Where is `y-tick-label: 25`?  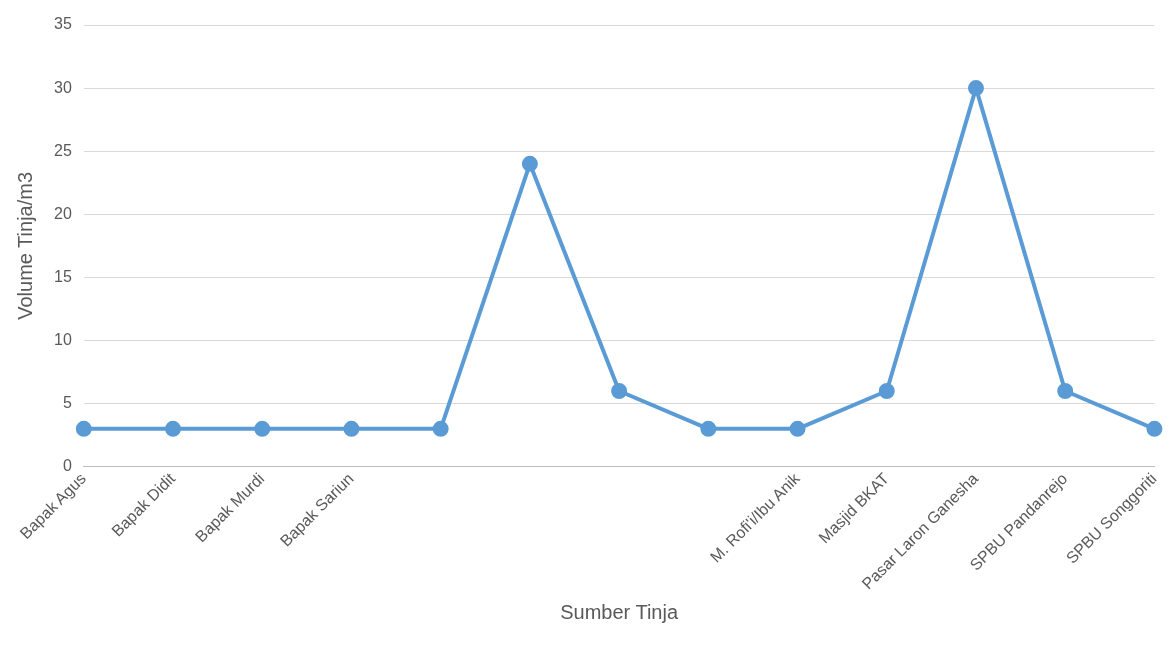 y-tick-label: 25 is located at coordinates (63, 150).